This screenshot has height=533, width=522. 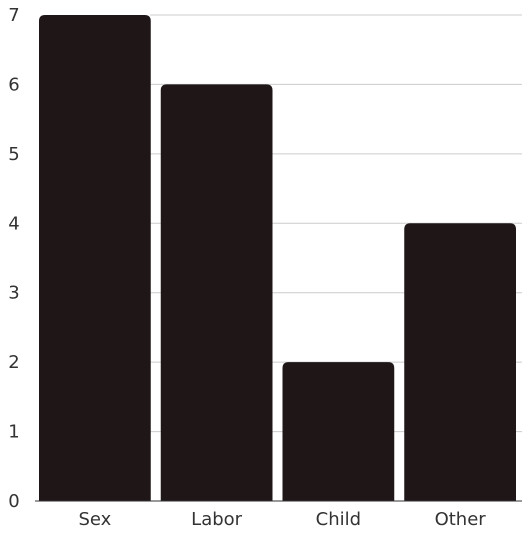 I want to click on y-tick-label-4: 4, so click(x=13, y=223).